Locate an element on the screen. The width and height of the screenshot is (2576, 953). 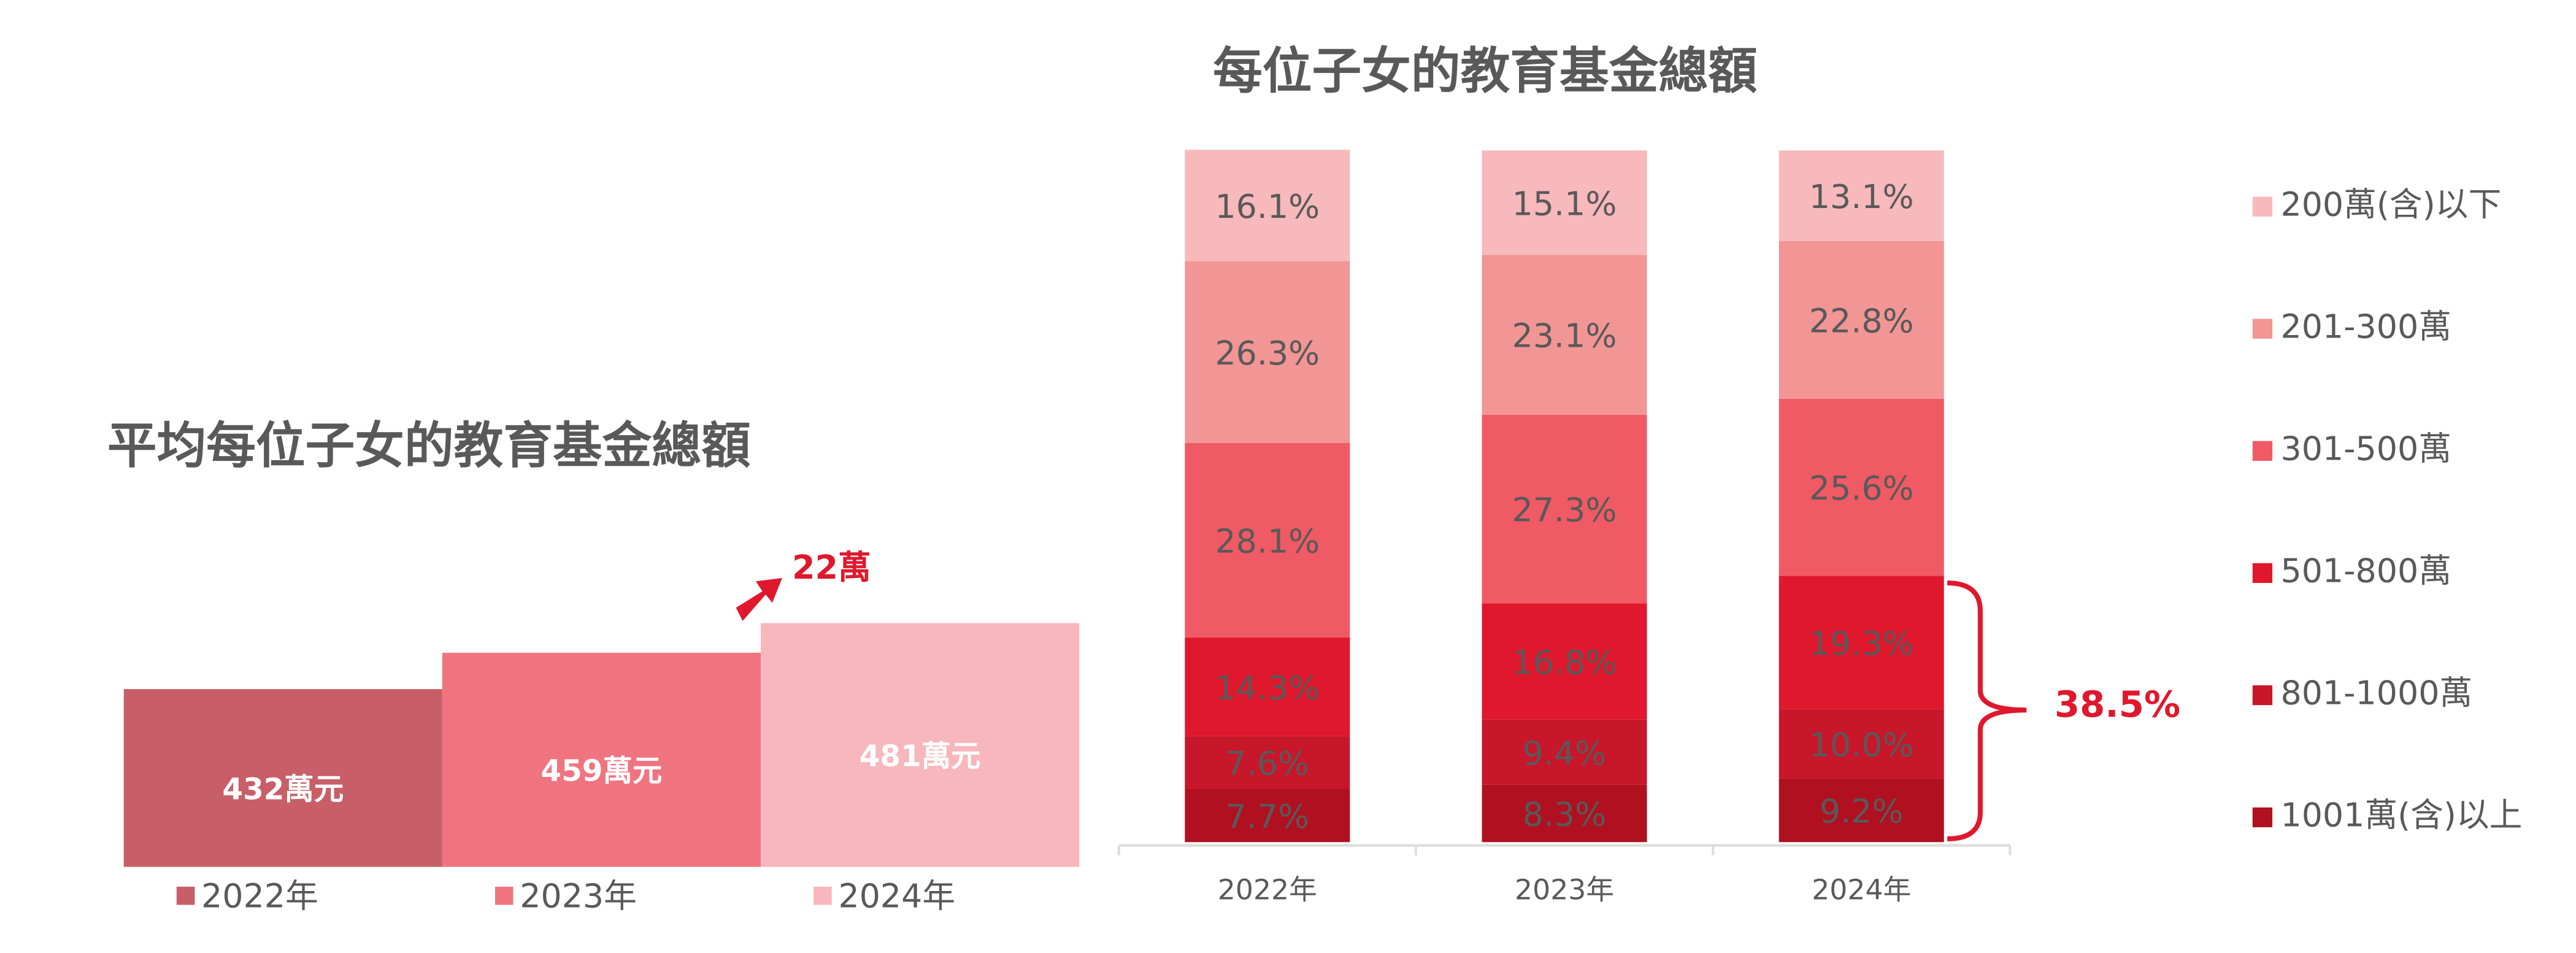
legend-label: 201-300萬 is located at coordinates (2366, 326).